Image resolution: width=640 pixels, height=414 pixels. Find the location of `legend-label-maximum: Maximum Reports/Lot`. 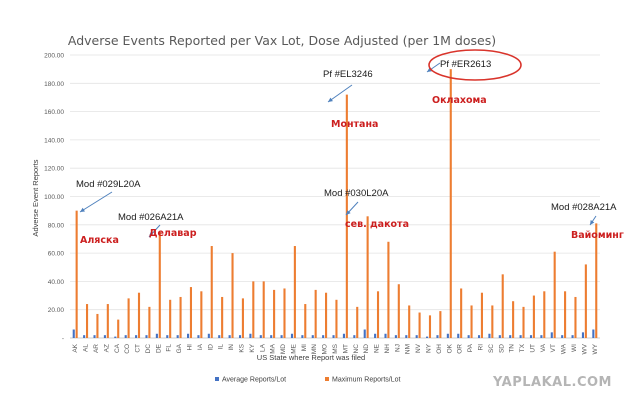

legend-label-maximum: Maximum Reports/Lot is located at coordinates (366, 380).